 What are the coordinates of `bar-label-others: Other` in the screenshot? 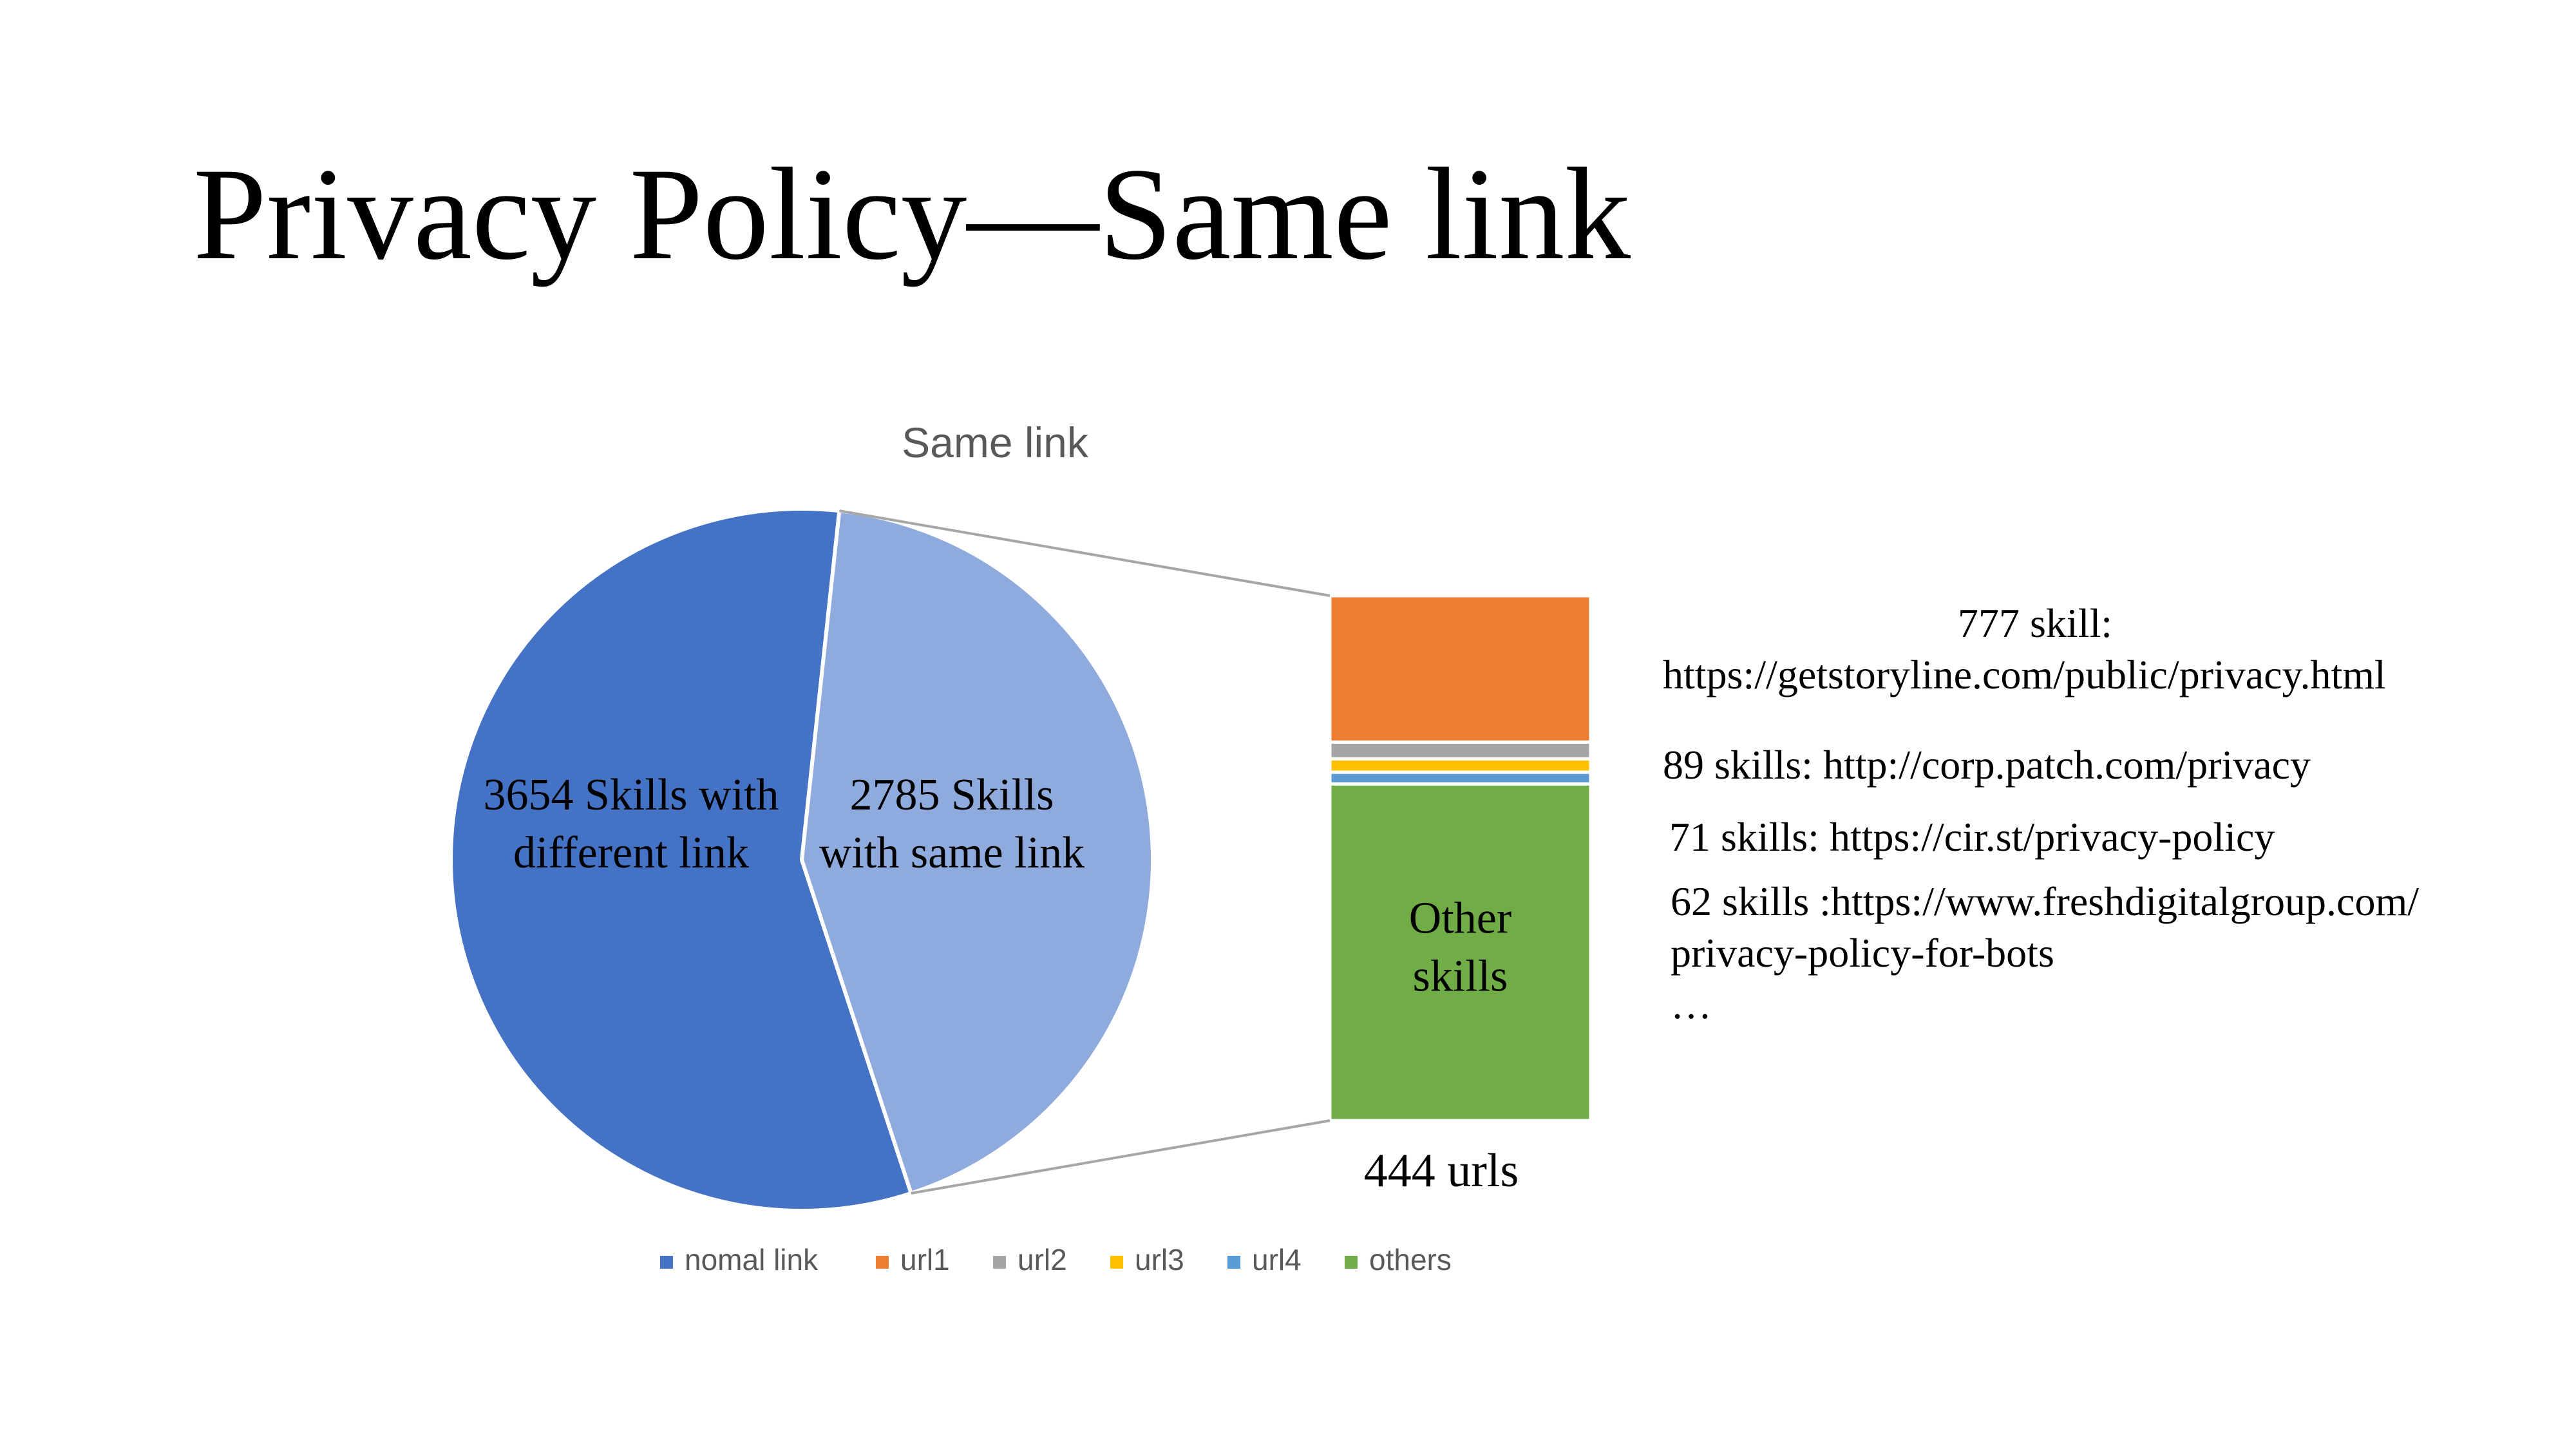 It's located at (1460, 918).